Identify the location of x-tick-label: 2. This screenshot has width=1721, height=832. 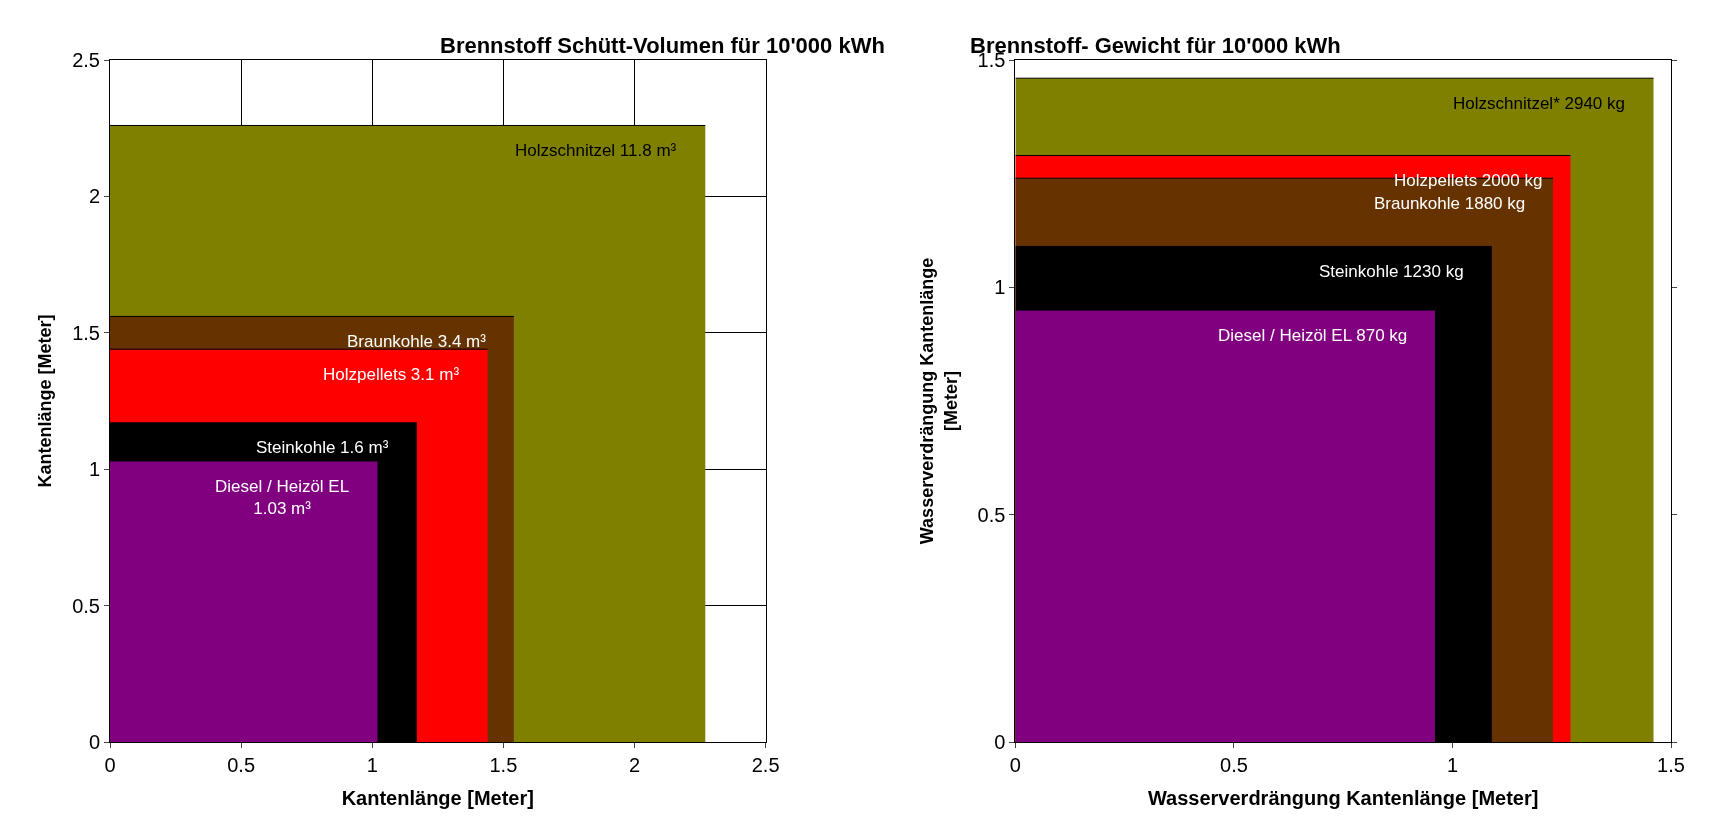
(634, 765).